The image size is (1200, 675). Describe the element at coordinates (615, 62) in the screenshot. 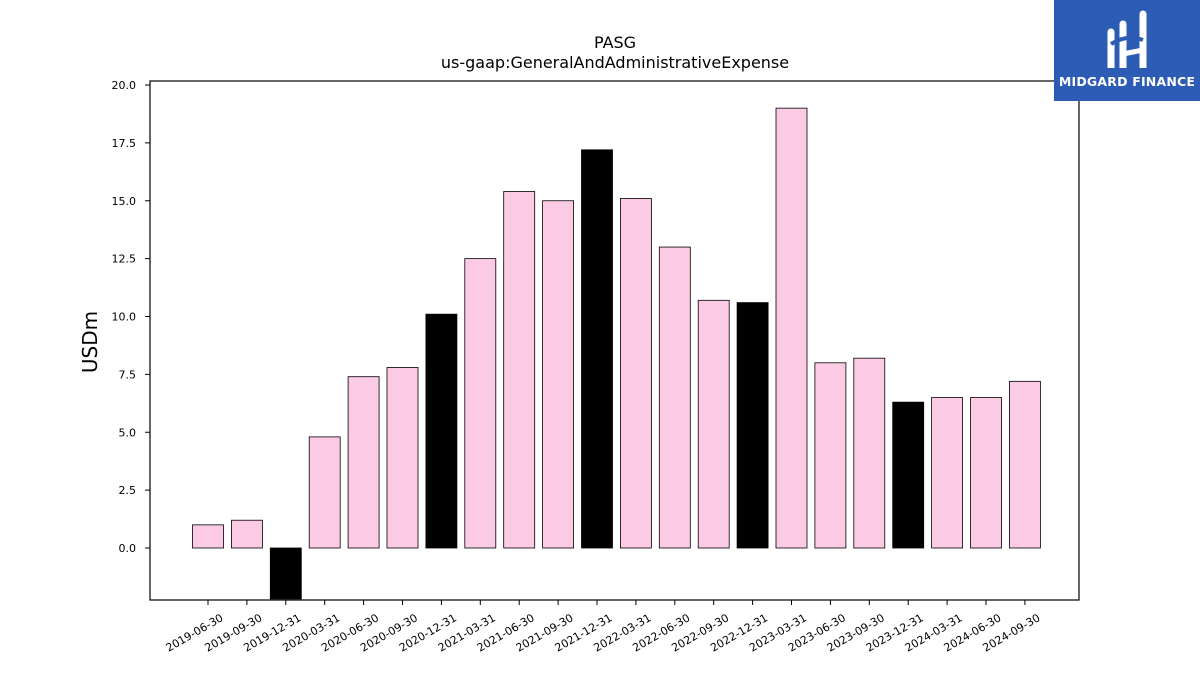

I see `chart-subtitle: us-gaap:GeneralAndAdministrativeExpense` at that location.